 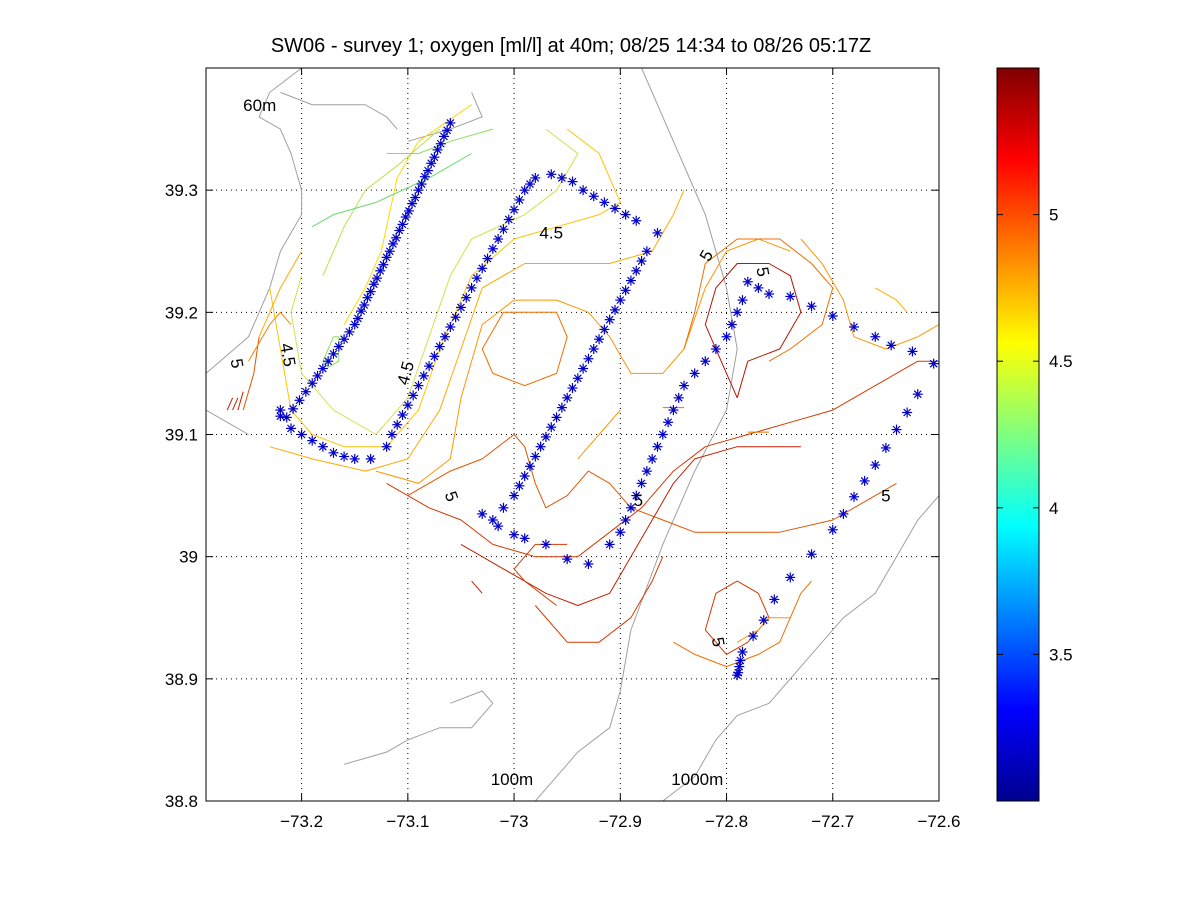 I want to click on depth-label: 100m, so click(x=512, y=779).